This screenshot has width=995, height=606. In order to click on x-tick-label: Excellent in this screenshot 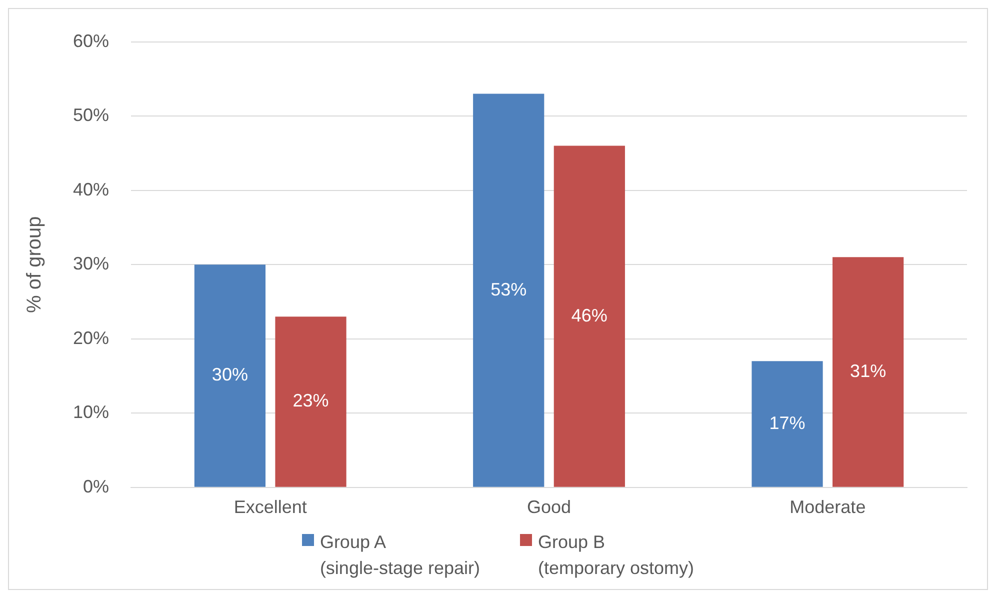, I will do `click(270, 507)`.